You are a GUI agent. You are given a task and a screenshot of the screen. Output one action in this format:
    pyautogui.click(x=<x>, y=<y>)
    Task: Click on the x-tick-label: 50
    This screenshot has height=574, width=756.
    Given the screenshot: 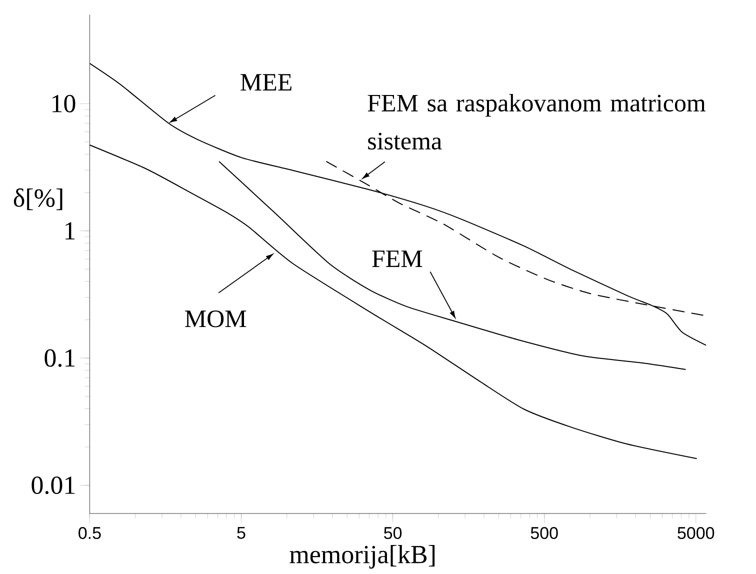 What is the action you would take?
    pyautogui.click(x=393, y=533)
    